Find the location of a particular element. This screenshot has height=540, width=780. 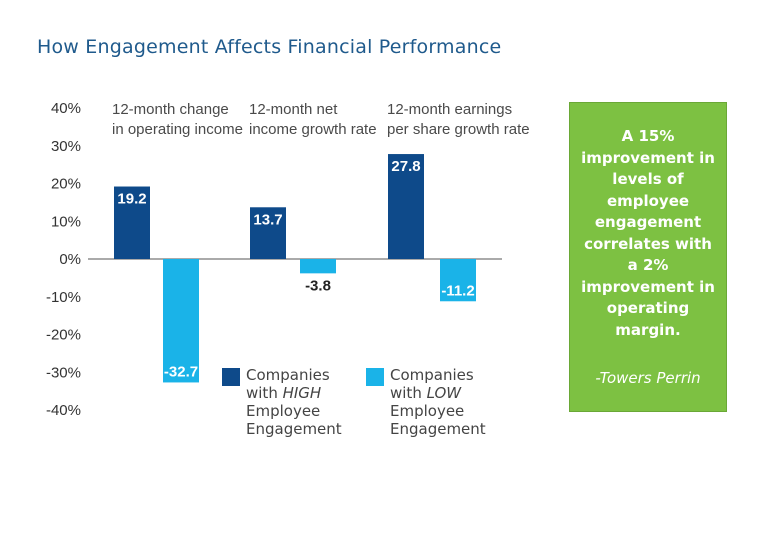

data-label: -11.2 is located at coordinates (457, 290).